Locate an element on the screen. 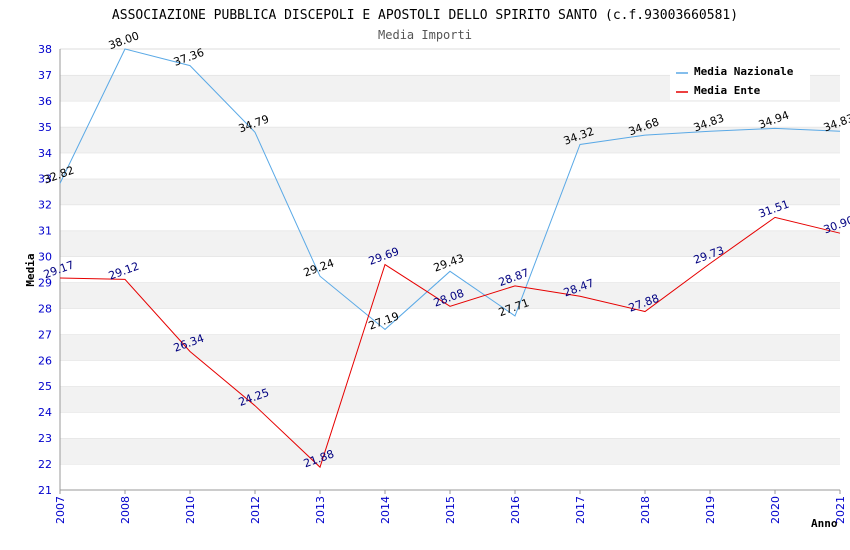 Image resolution: width=850 pixels, height=550 pixels. y-tick-label: 35 is located at coordinates (45, 127).